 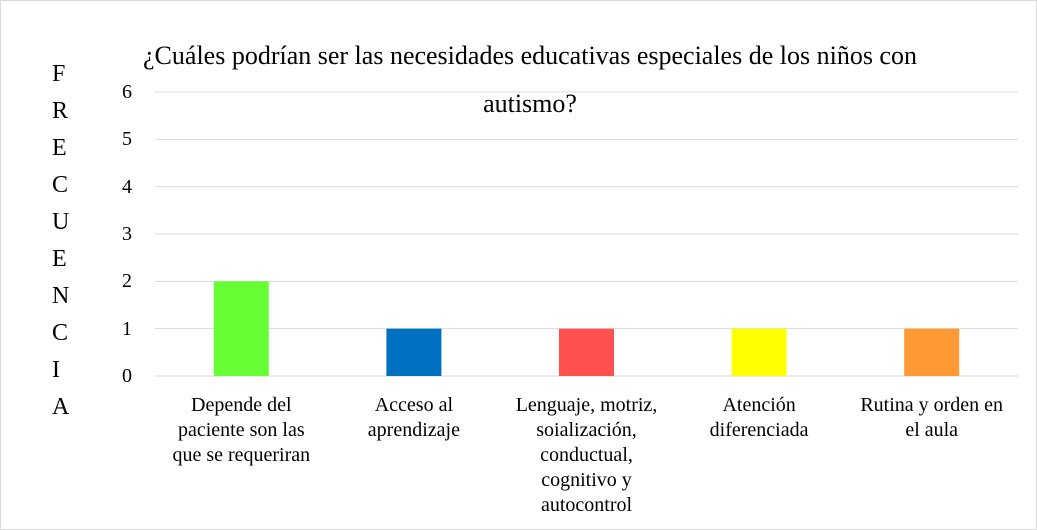 What do you see at coordinates (61, 240) in the screenshot?
I see `y-axis-label: FRECUENCIA` at bounding box center [61, 240].